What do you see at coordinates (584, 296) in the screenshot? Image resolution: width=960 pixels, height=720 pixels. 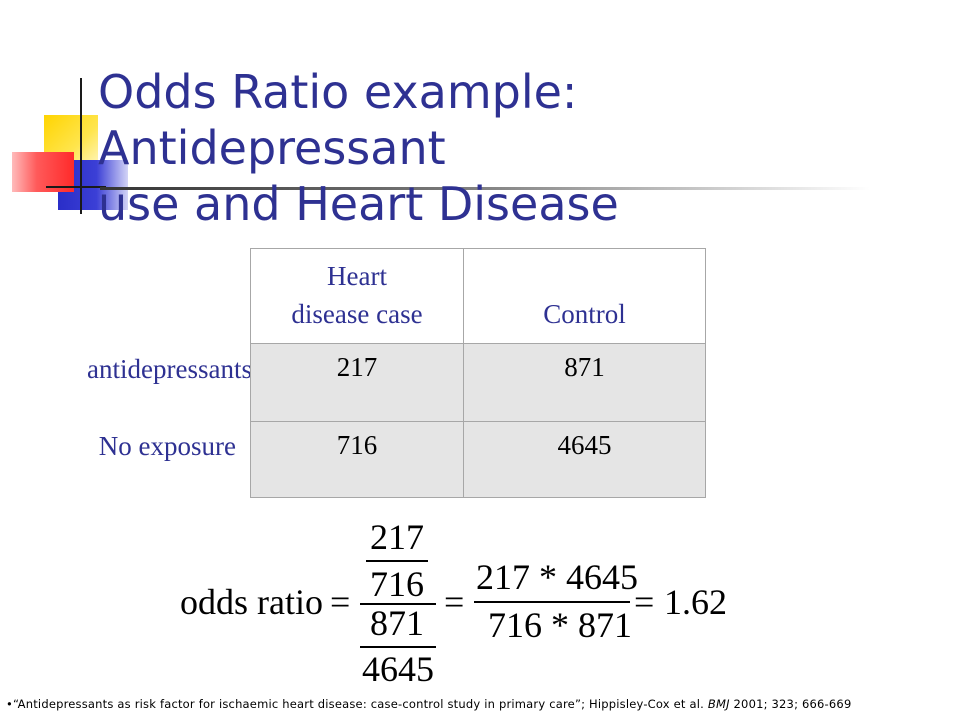 I see `column-header-control: Control` at bounding box center [584, 296].